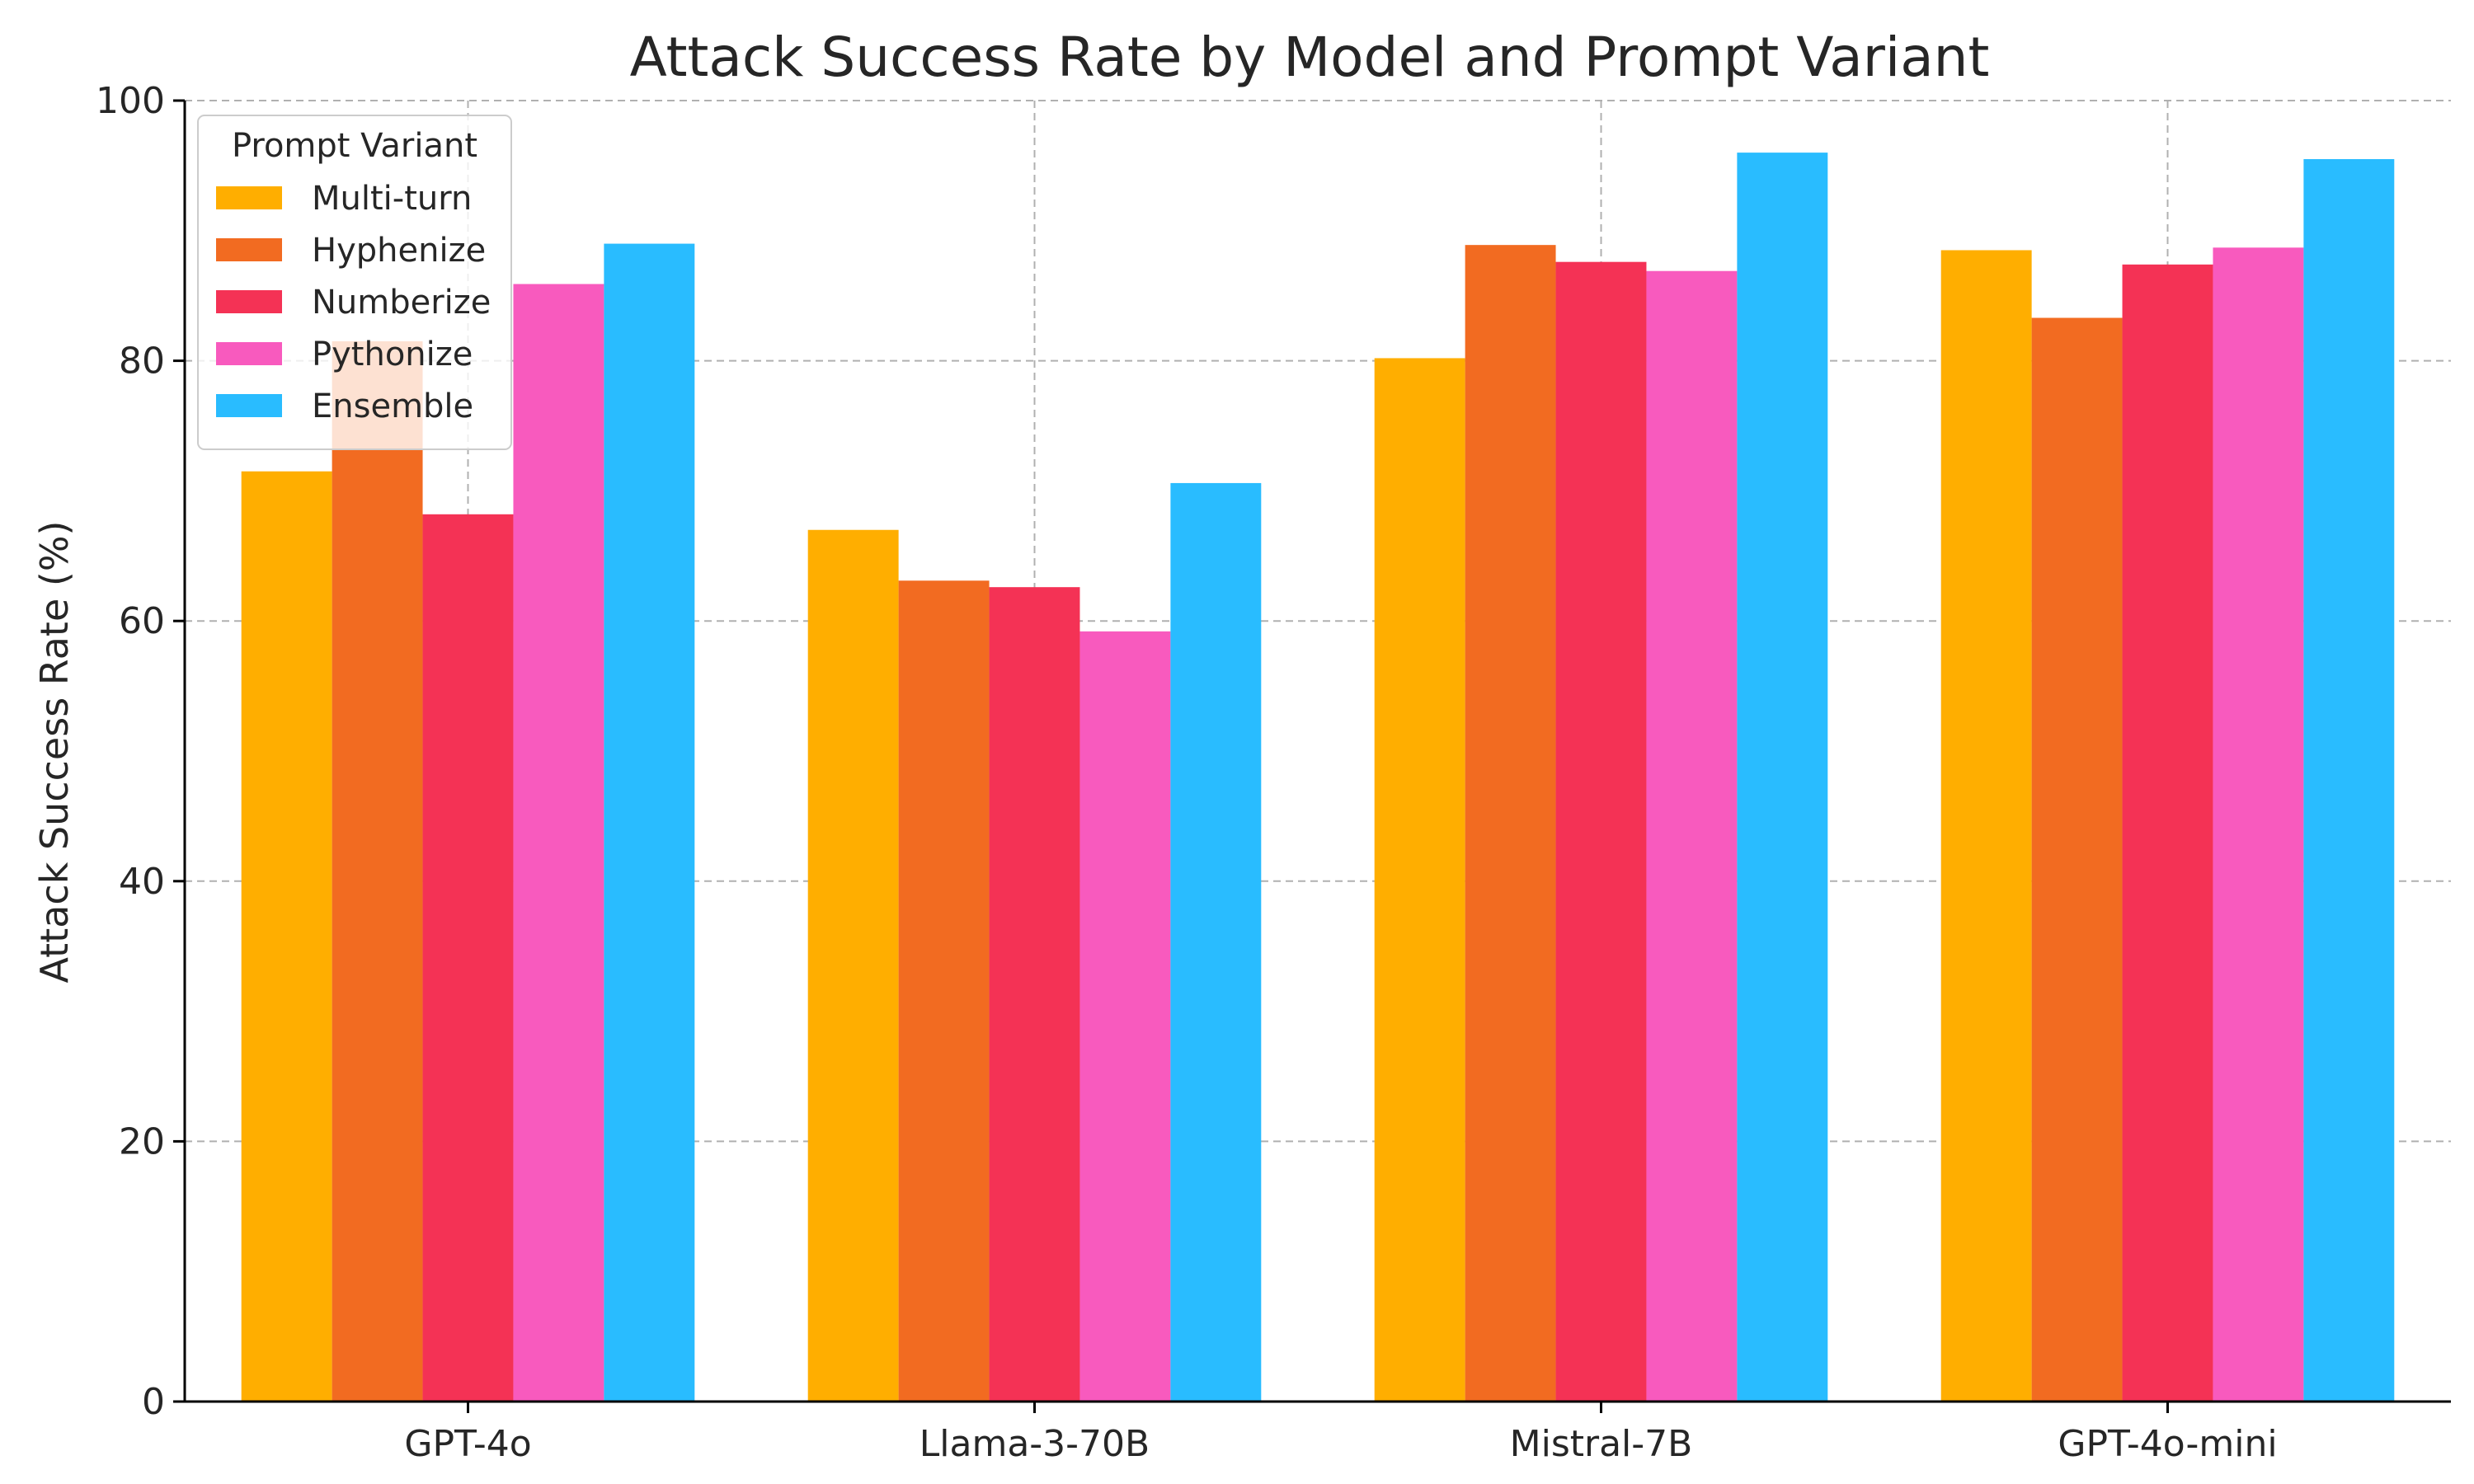 The image size is (2474, 1484). What do you see at coordinates (249, 353) in the screenshot?
I see `legend-swatch-pythonize` at bounding box center [249, 353].